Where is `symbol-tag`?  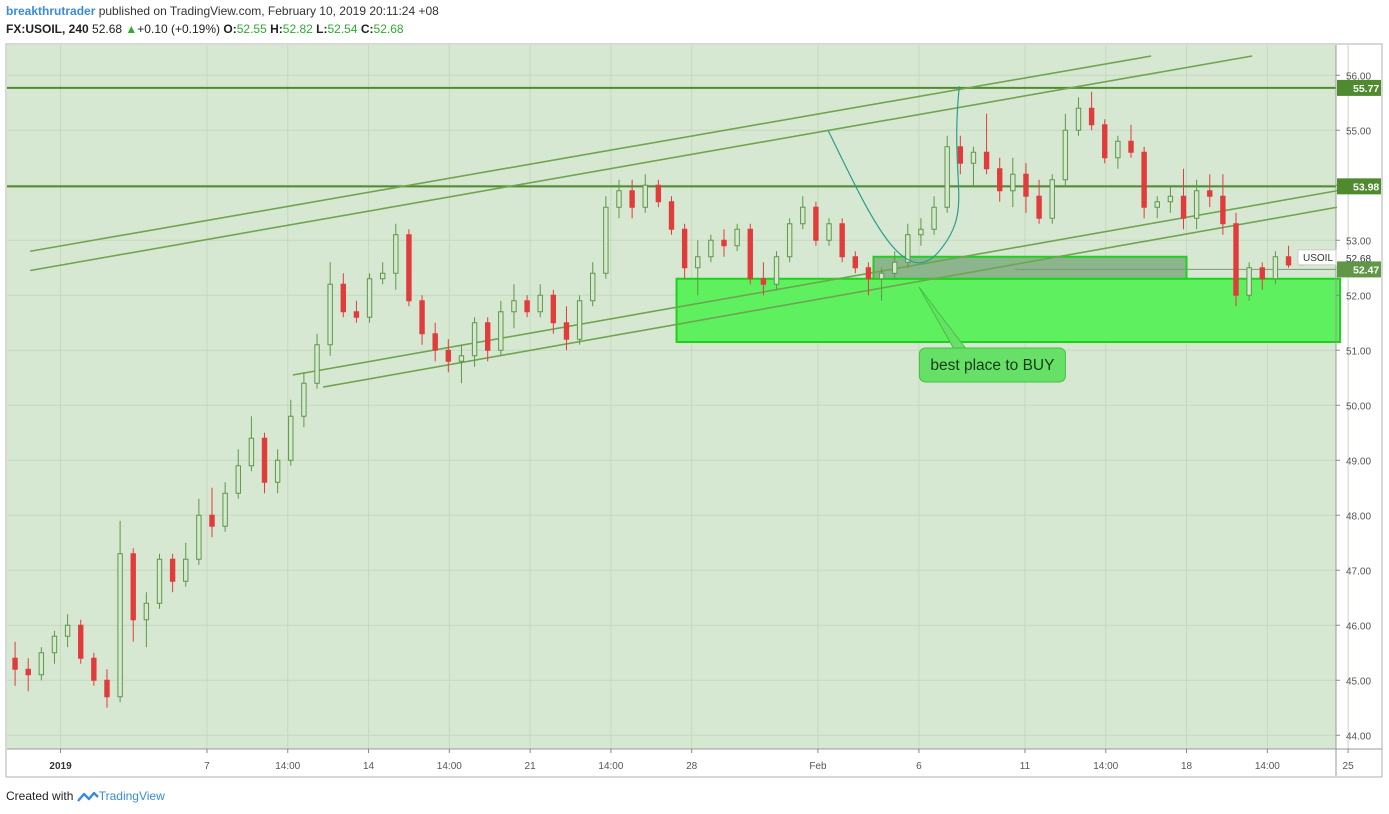
symbol-tag is located at coordinates (1317, 257).